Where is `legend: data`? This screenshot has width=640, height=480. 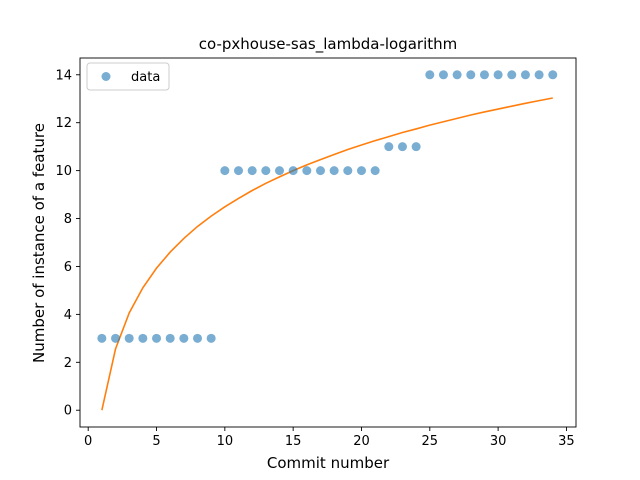
legend: data is located at coordinates (128, 76).